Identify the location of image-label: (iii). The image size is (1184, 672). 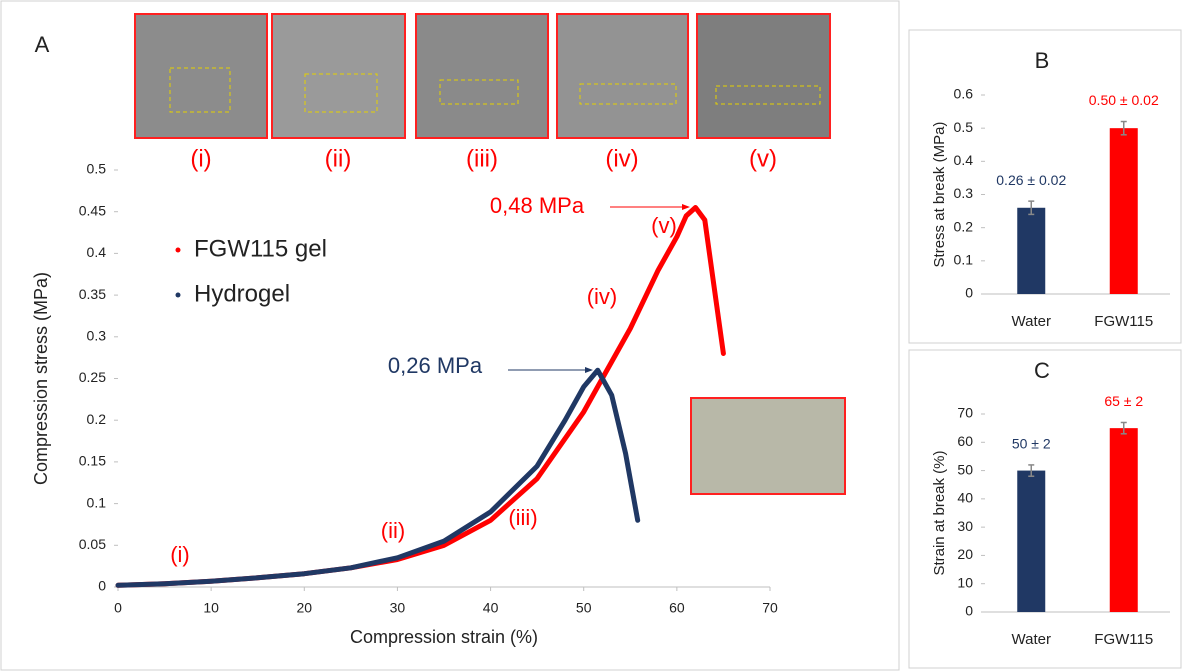
(482, 158).